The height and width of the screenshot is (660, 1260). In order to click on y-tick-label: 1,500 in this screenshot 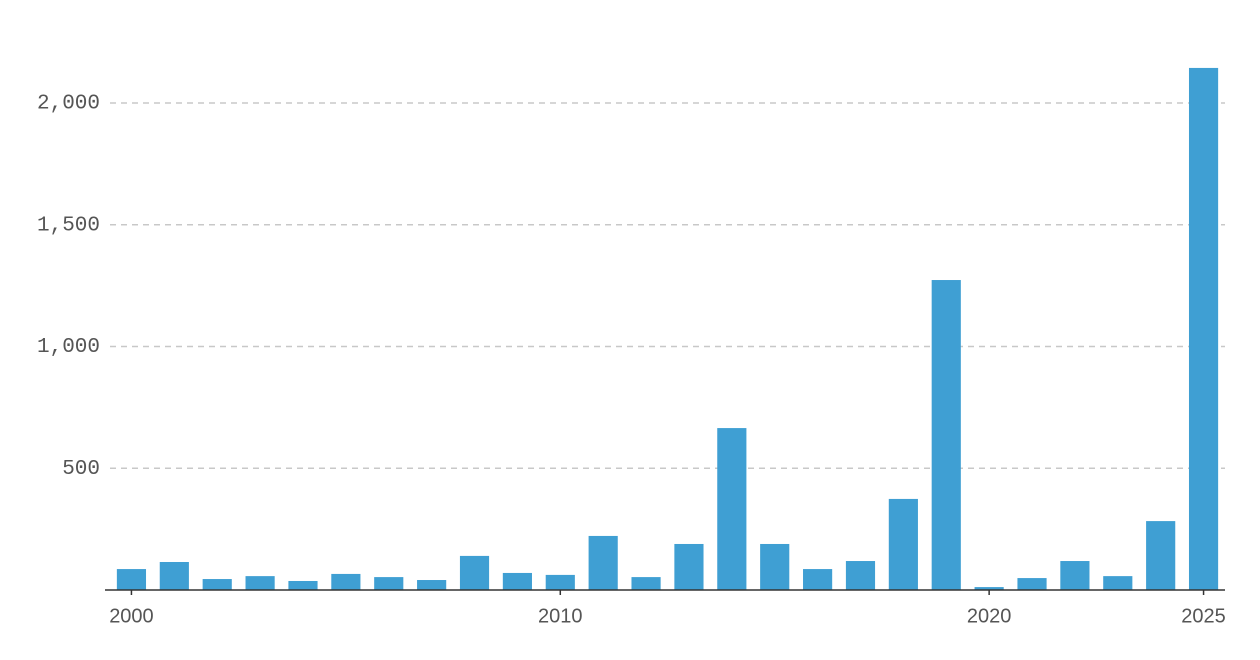, I will do `click(68, 225)`.